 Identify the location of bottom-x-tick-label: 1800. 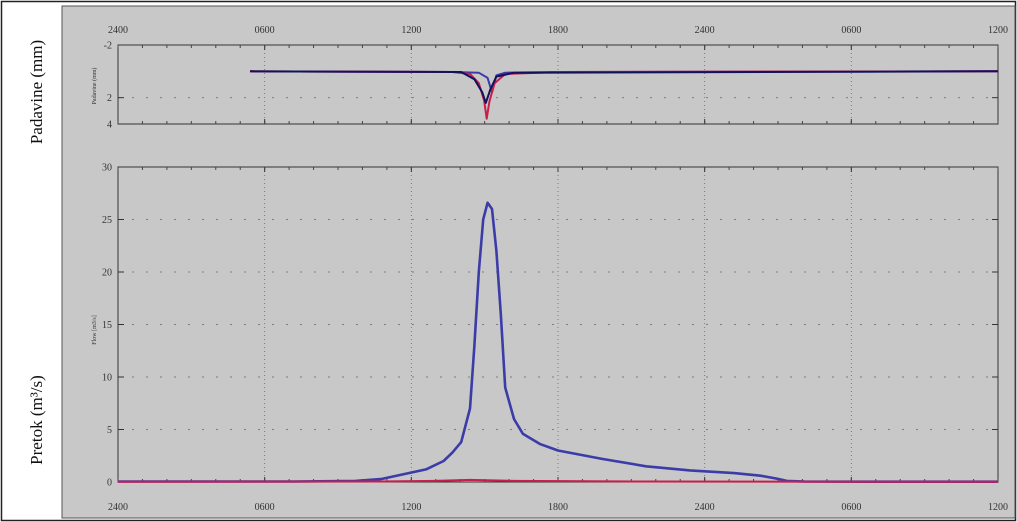
(558, 507).